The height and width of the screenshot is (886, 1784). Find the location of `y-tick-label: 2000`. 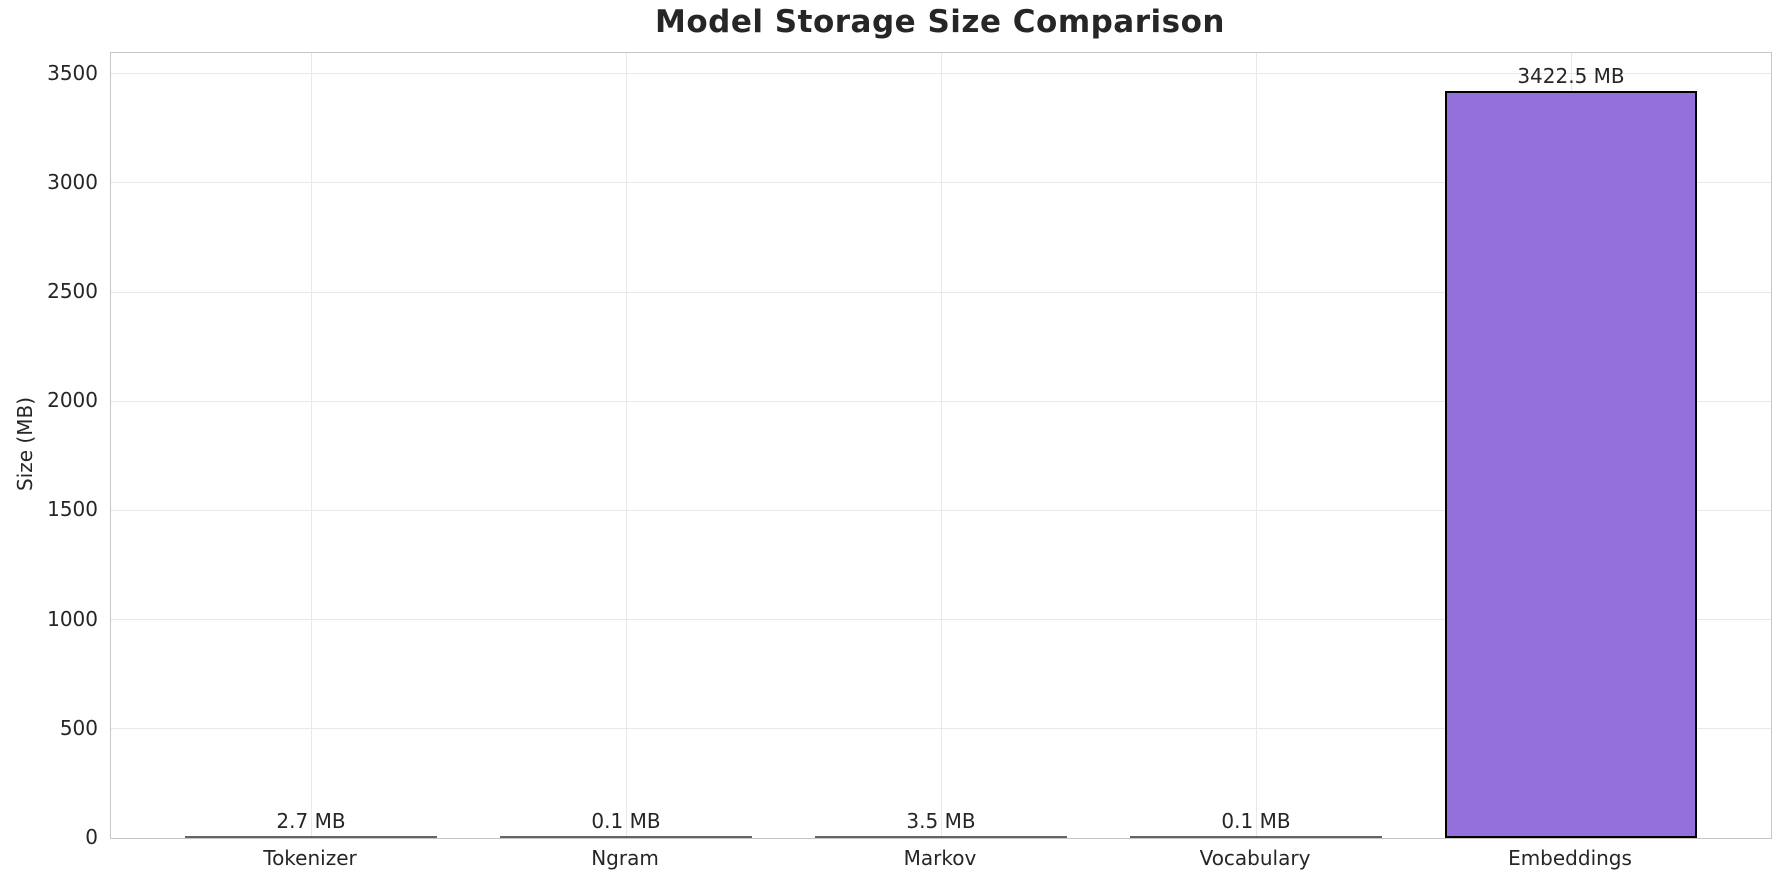

y-tick-label: 2000 is located at coordinates (72, 400).